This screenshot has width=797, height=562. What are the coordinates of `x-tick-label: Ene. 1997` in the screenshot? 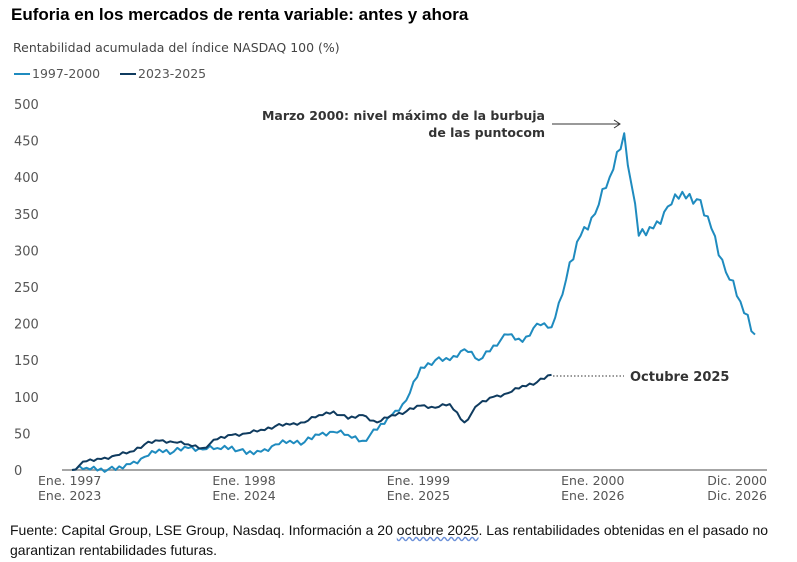 It's located at (69, 480).